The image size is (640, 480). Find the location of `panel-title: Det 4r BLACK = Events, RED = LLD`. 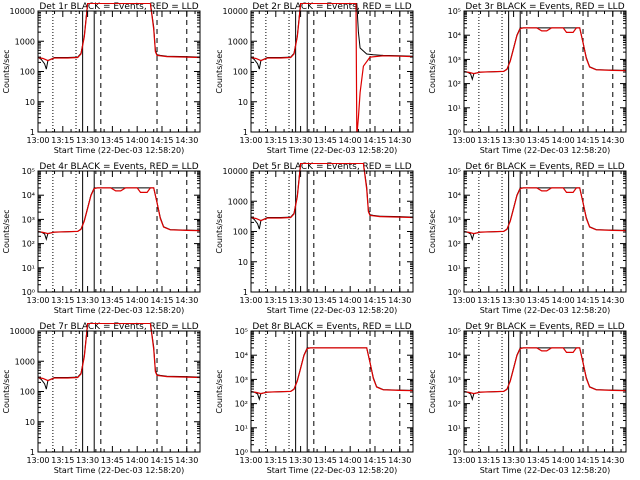

panel-title: Det 4r BLACK = Events, RED = LLD is located at coordinates (118, 167).